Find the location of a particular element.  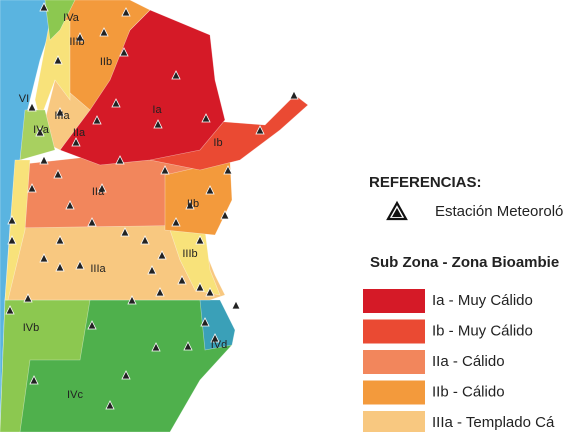

zone-label: Ia is located at coordinates (157, 110).